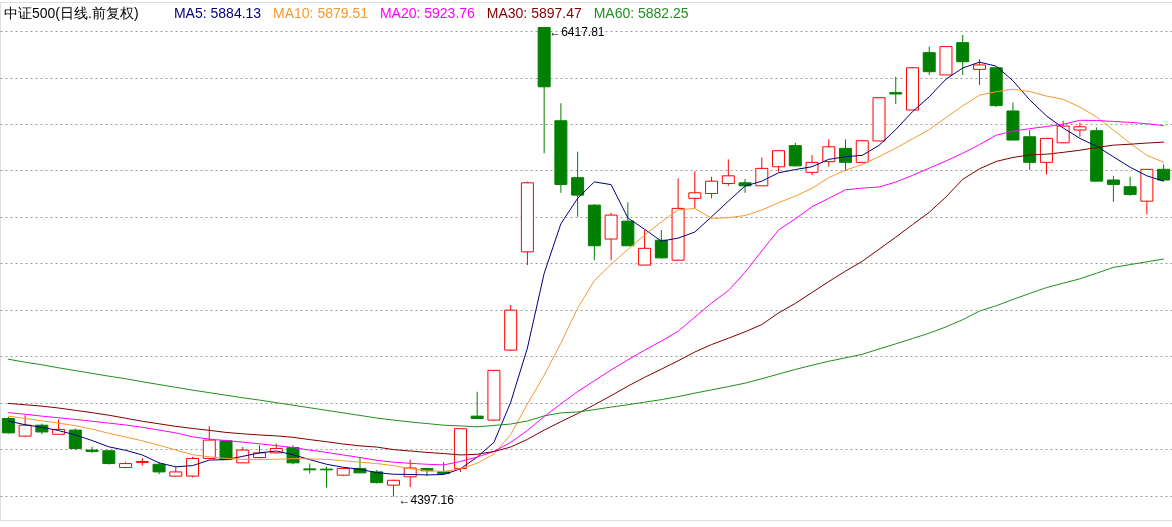 This screenshot has width=1172, height=527. What do you see at coordinates (577, 31) in the screenshot?
I see `annotation: ←6417.81` at bounding box center [577, 31].